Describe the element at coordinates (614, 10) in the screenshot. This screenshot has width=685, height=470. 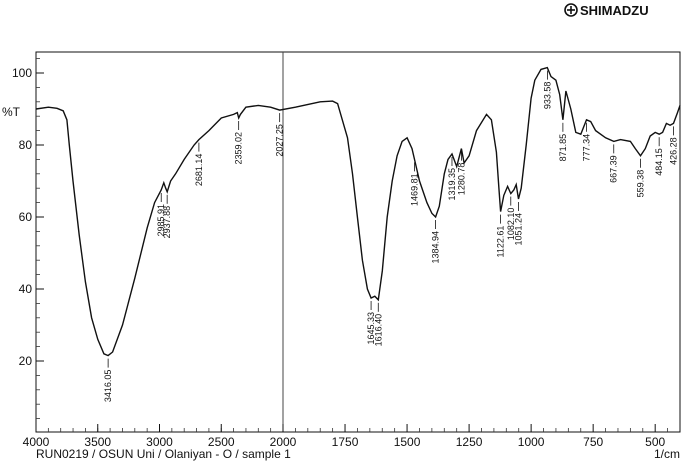
I see `brand-name: SHIMADZU` at that location.